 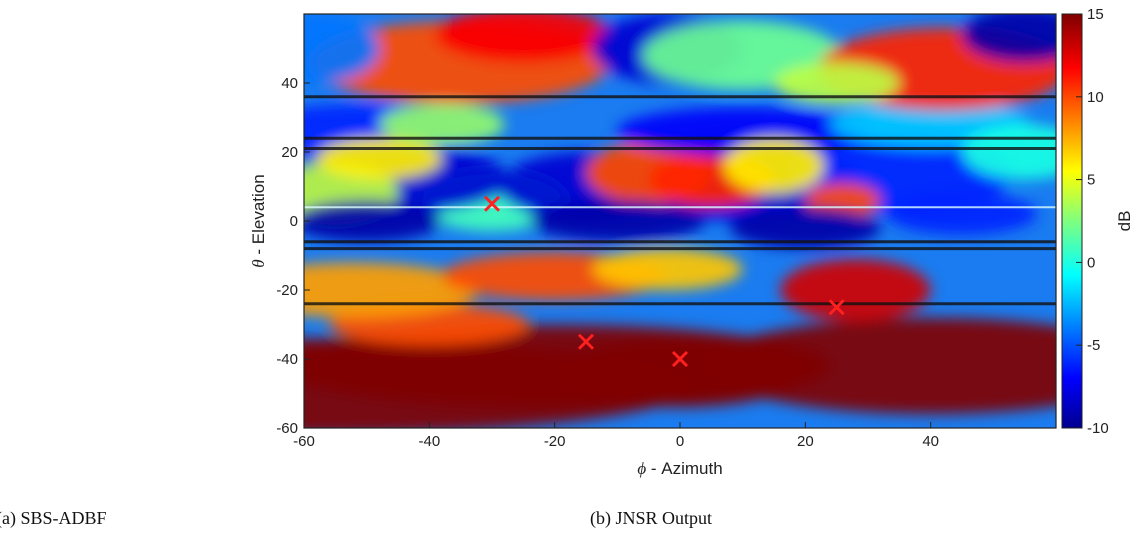 I want to click on x-tick-label: 20, so click(x=805, y=441).